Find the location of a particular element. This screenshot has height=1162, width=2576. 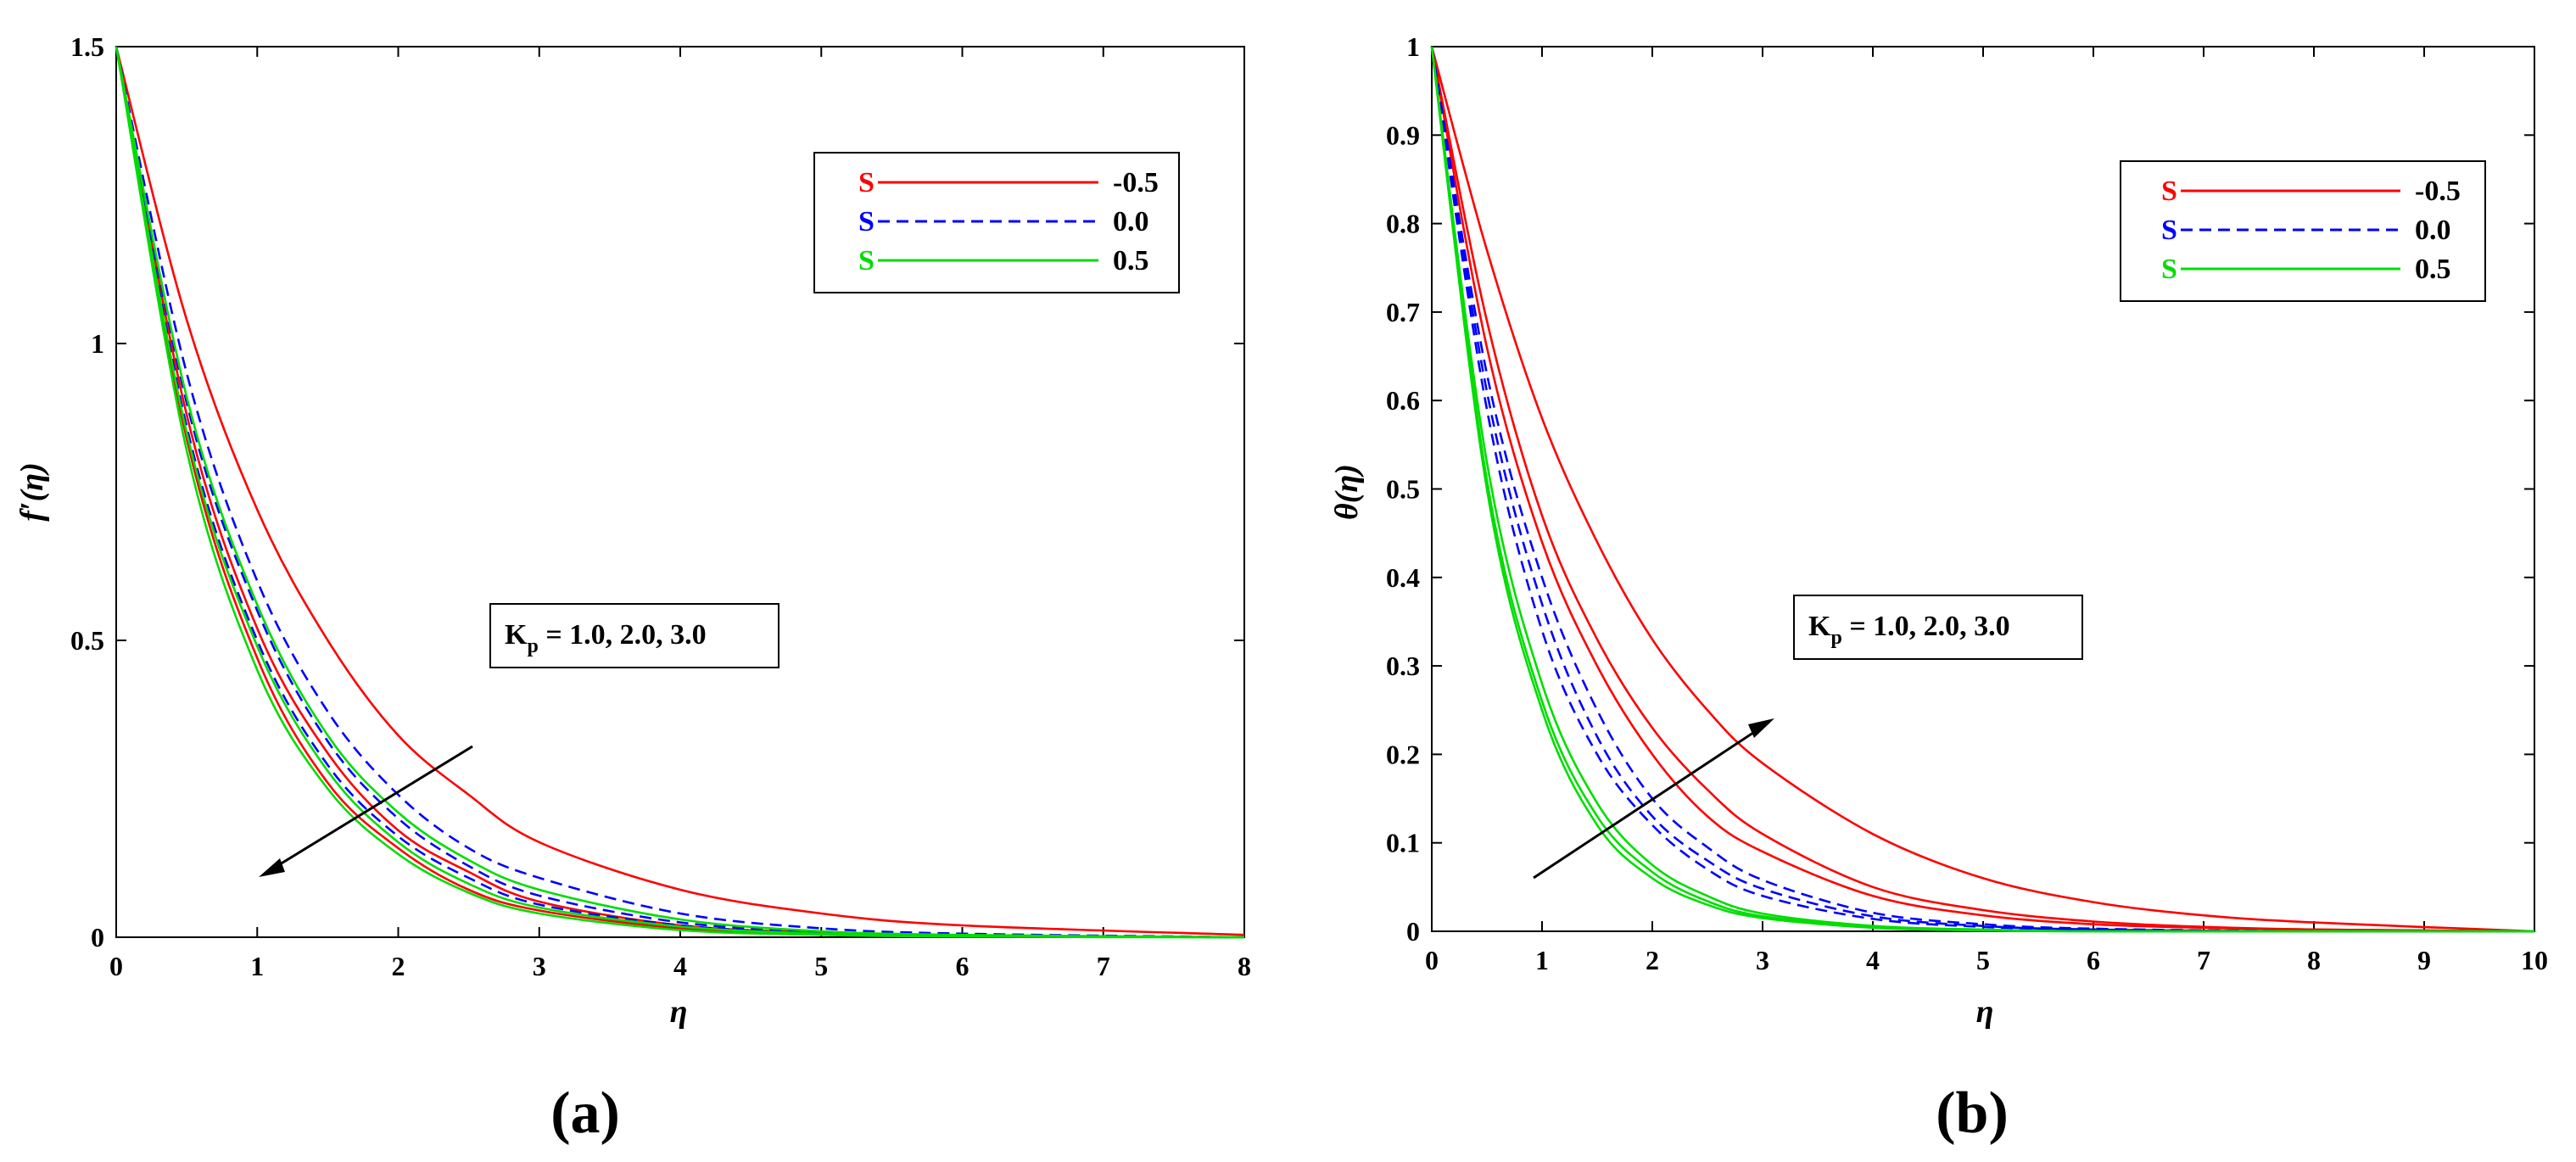

y-tick-label: 0.3 is located at coordinates (1403, 666).